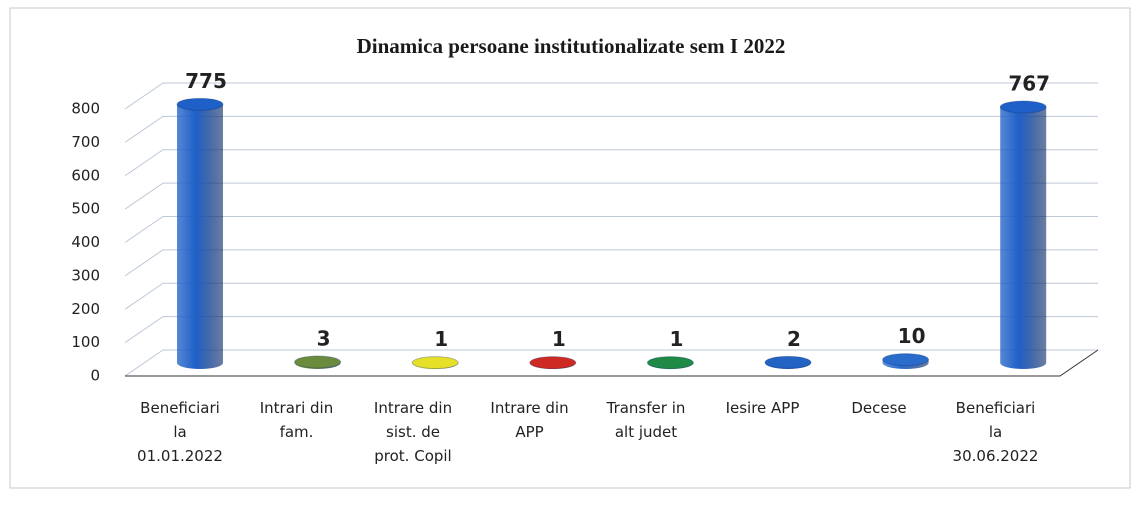 Image resolution: width=1142 pixels, height=513 pixels. I want to click on y-tick-label: 400, so click(85, 242).